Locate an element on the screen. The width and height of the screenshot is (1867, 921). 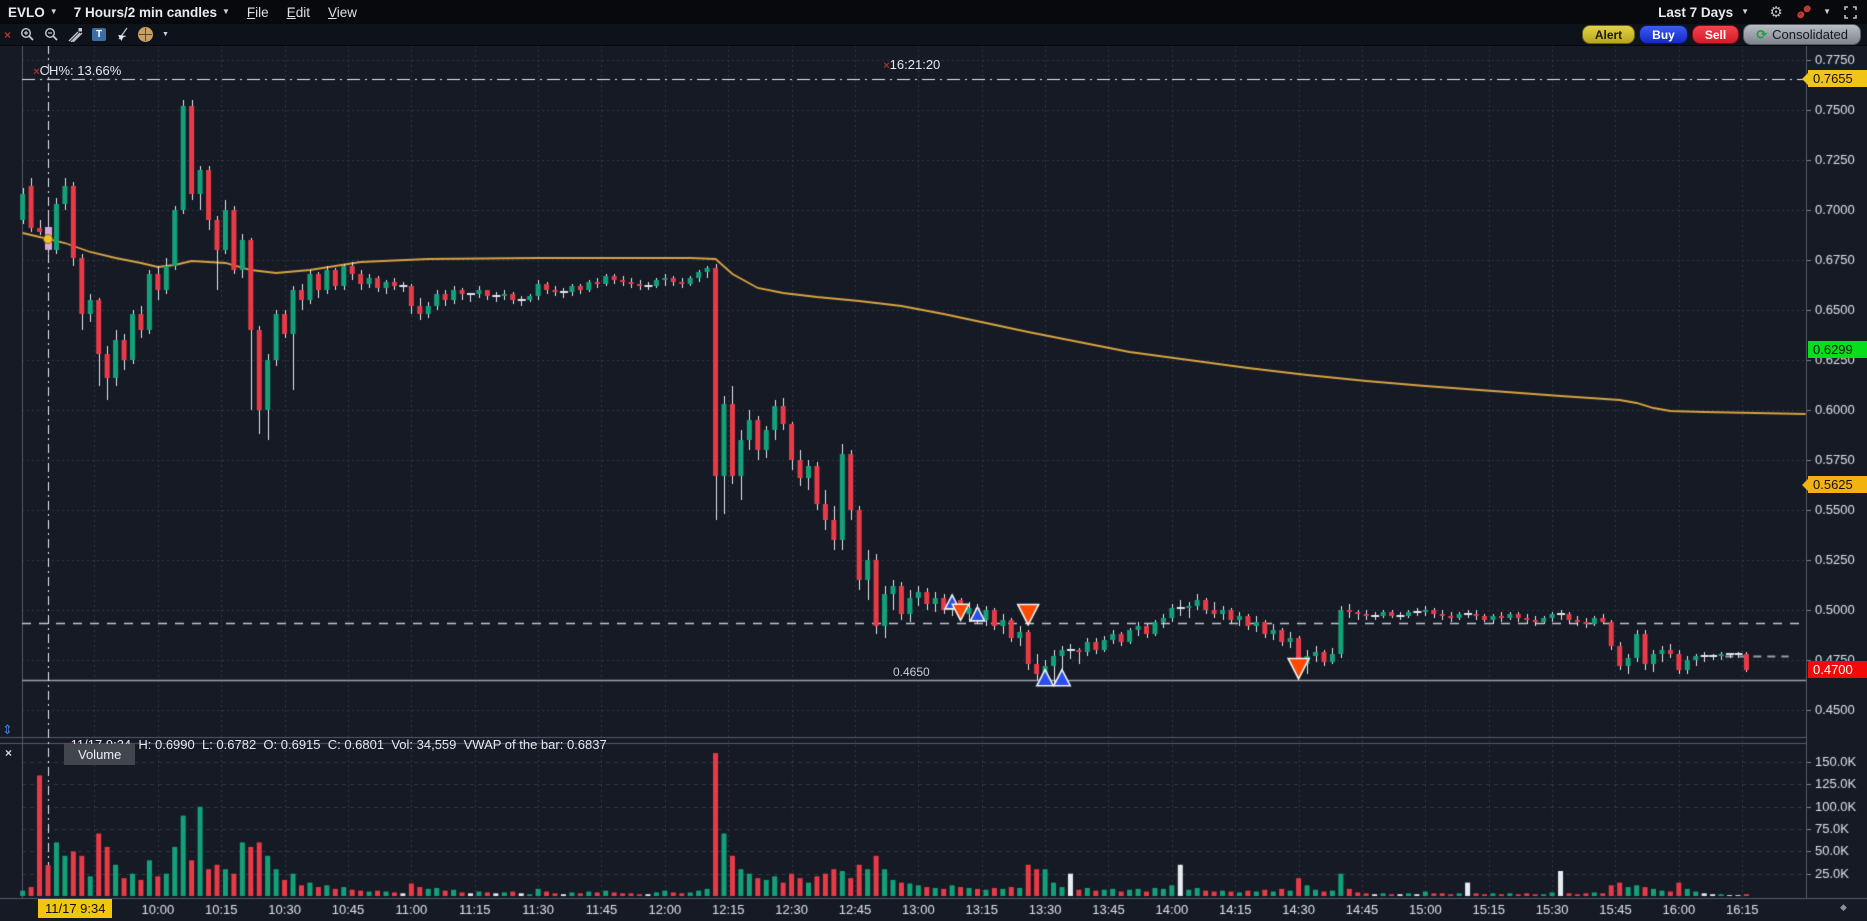
chart-toolbar: × T ▼ Alert Buy Sell ⟳ Consolidated is located at coordinates (933, 35).